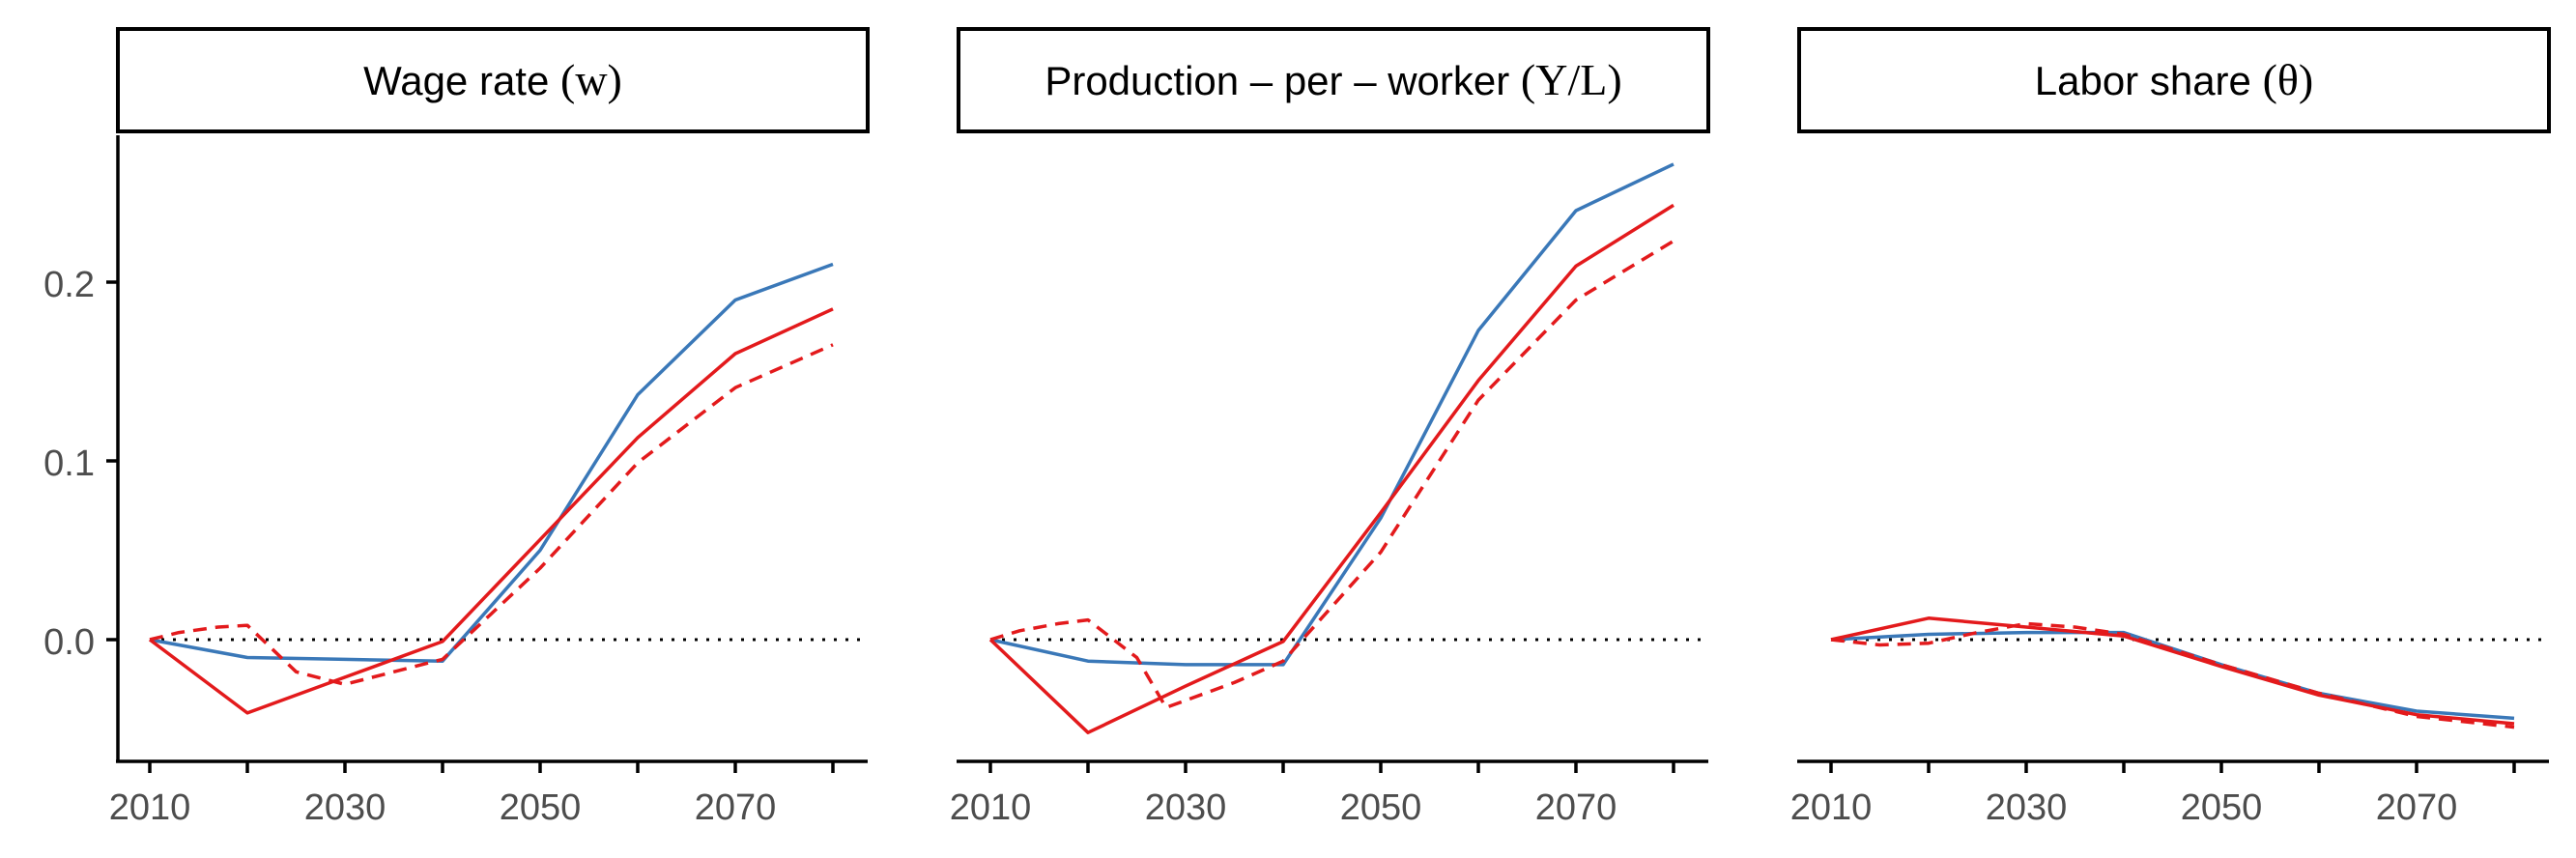 Image resolution: width=2576 pixels, height=858 pixels. I want to click on strip-title: Wage rate (w), so click(493, 79).